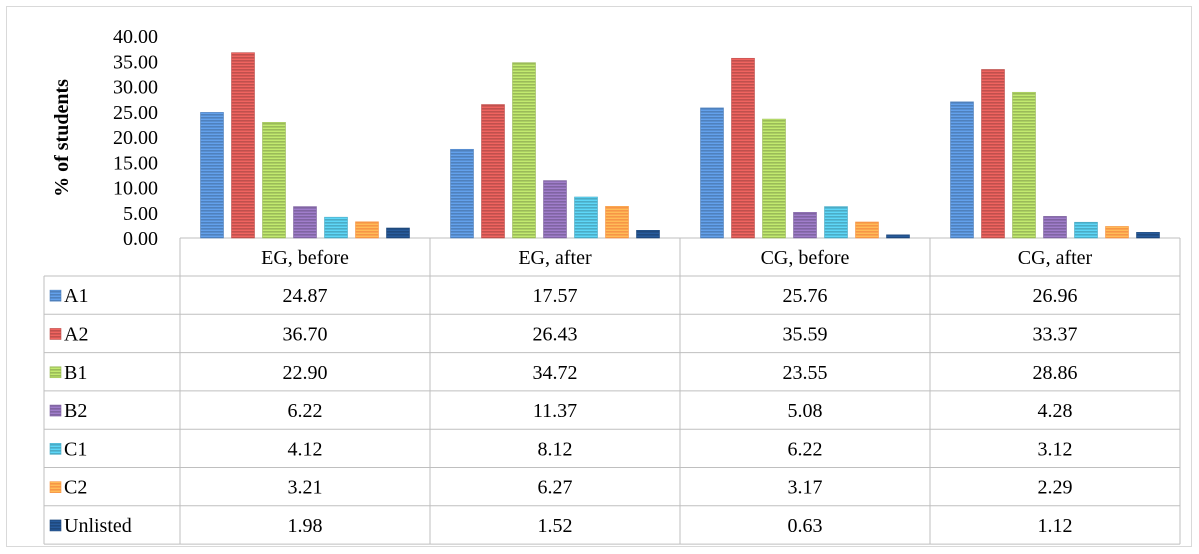  Describe the element at coordinates (555, 373) in the screenshot. I see `data-label-b1-eg-after: 34.72` at that location.